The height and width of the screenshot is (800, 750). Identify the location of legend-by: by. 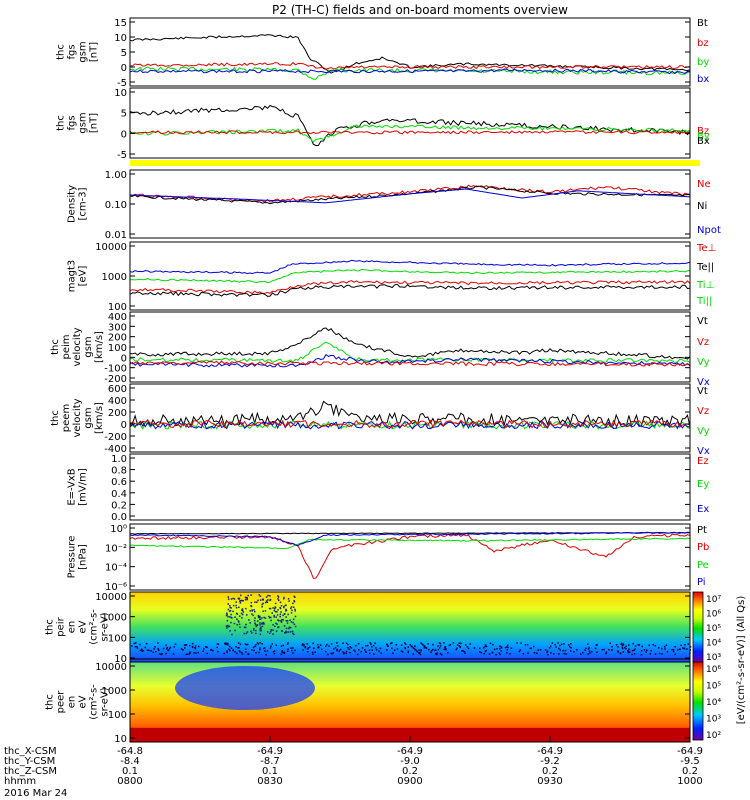
(703, 62).